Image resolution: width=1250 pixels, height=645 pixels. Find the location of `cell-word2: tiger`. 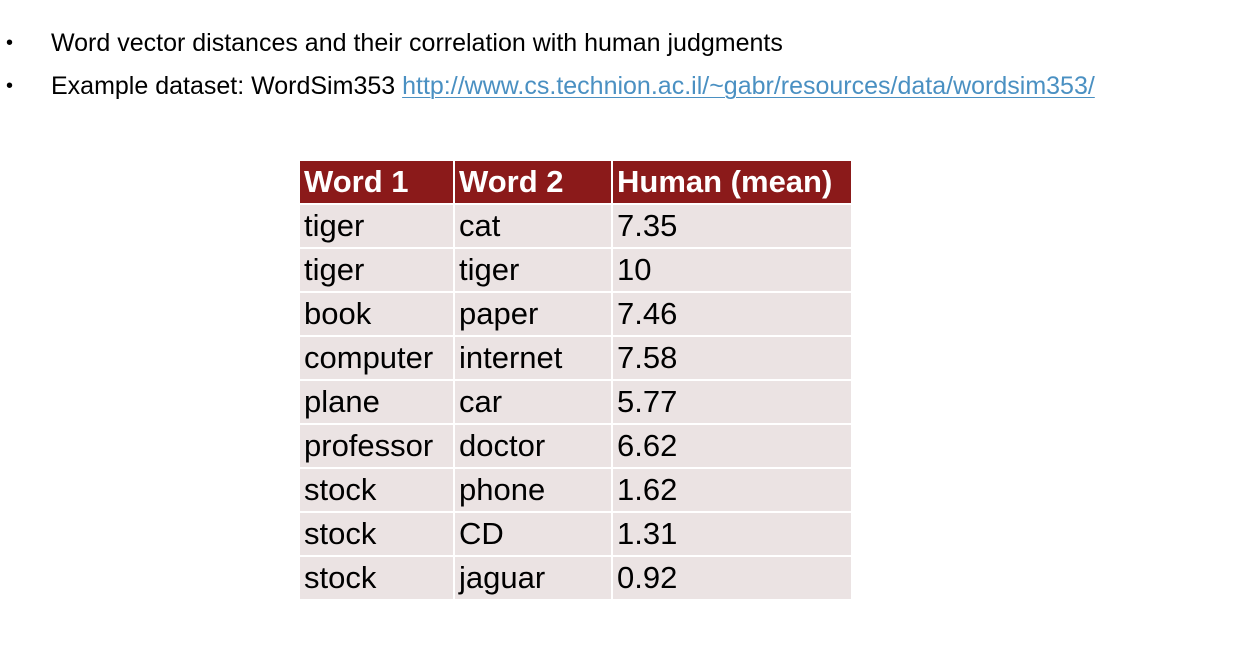

cell-word2: tiger is located at coordinates (533, 270).